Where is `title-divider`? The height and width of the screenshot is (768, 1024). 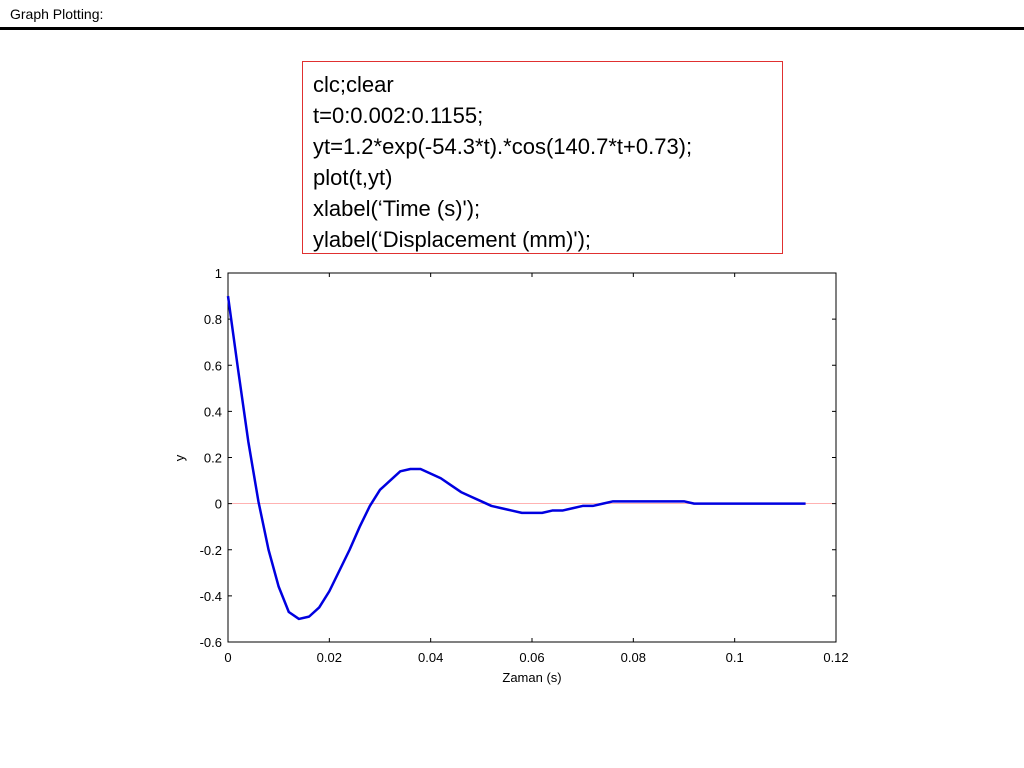
title-divider is located at coordinates (512, 28).